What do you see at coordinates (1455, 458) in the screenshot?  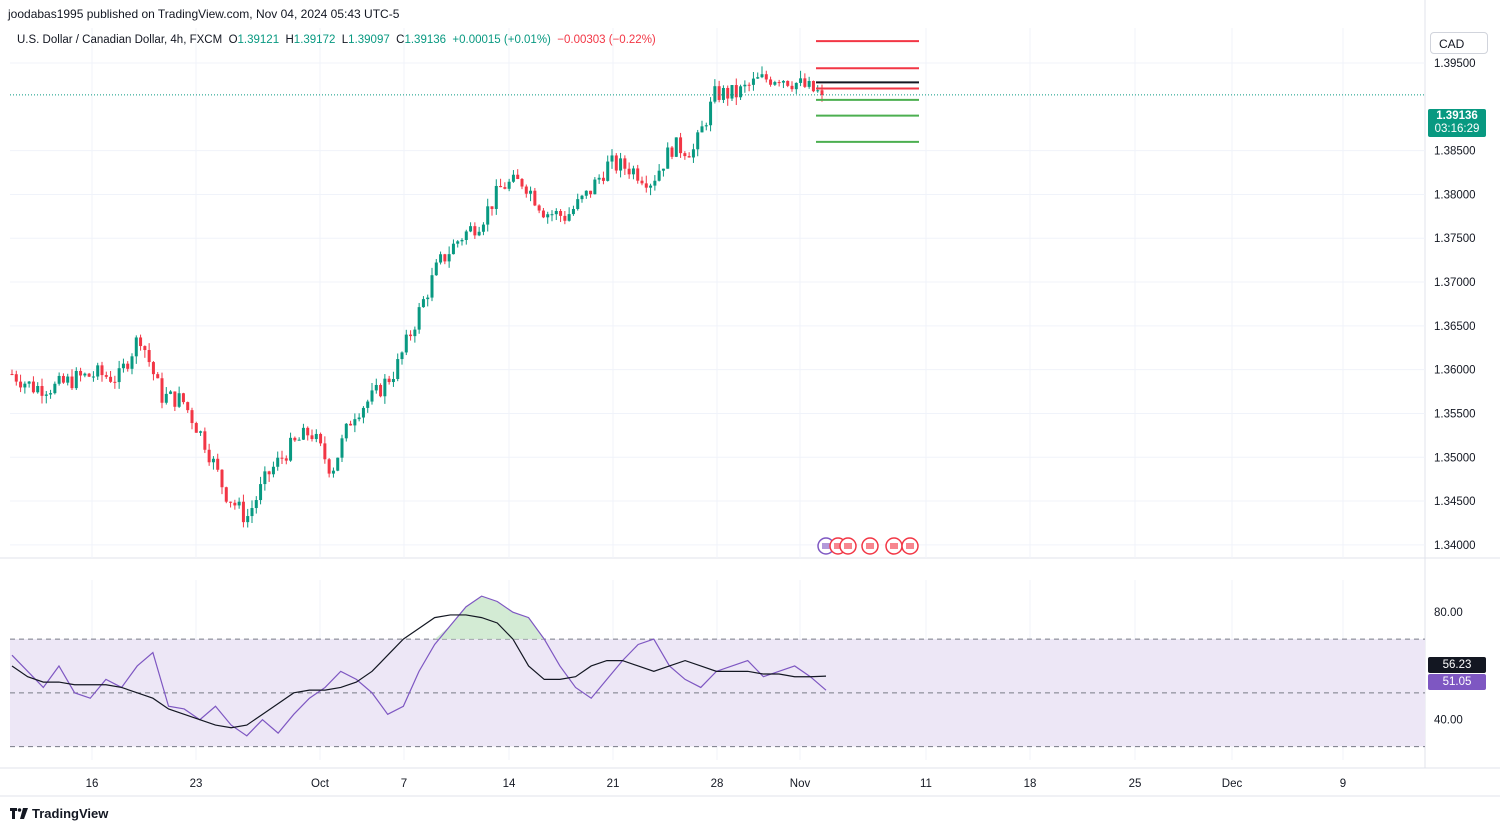 I see `y-tick-label: 1.35000` at bounding box center [1455, 458].